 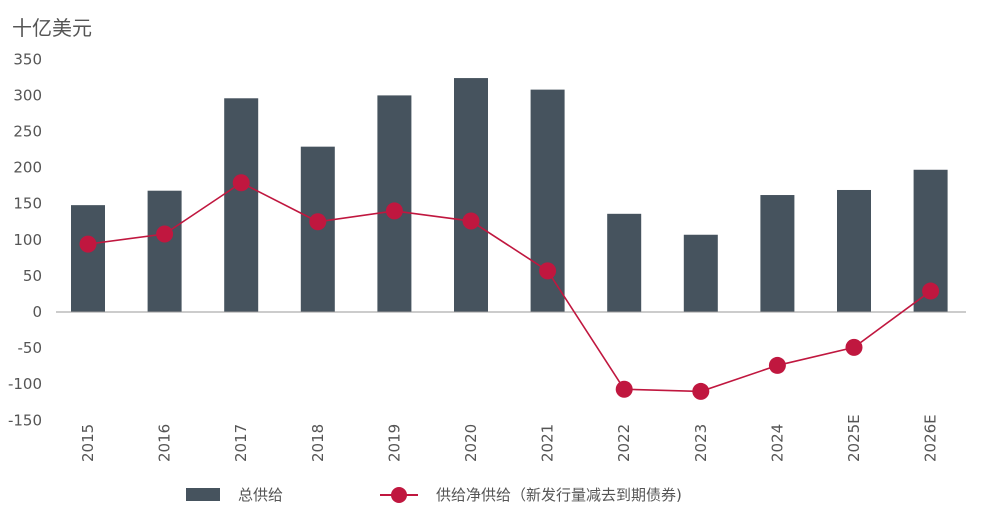 I want to click on y-tick-label: 0, so click(x=37, y=312).